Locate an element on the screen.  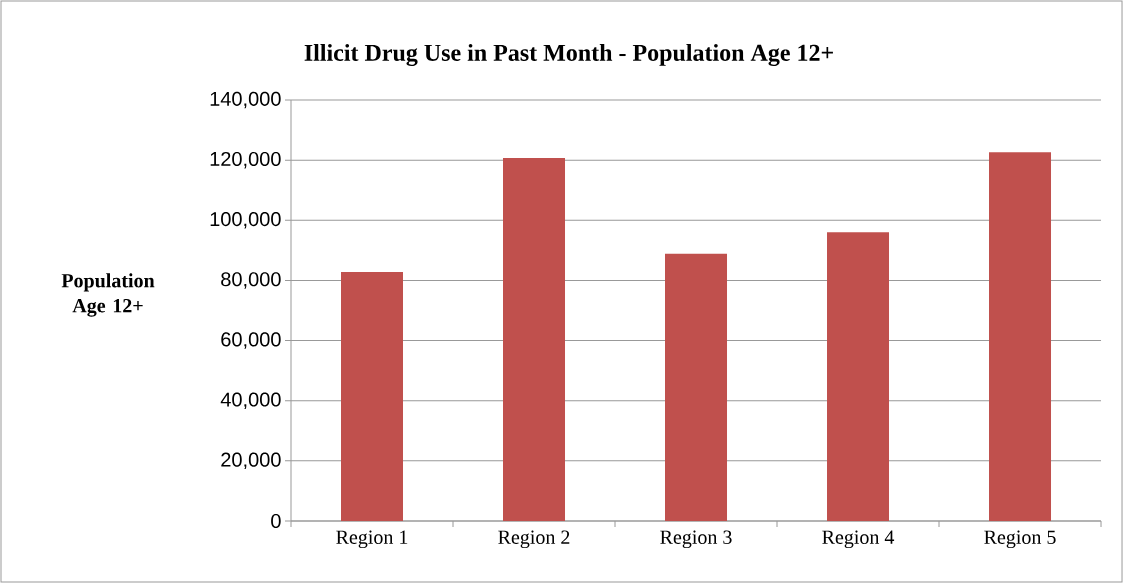
y-tick-label: 120,000 is located at coordinates (245, 160).